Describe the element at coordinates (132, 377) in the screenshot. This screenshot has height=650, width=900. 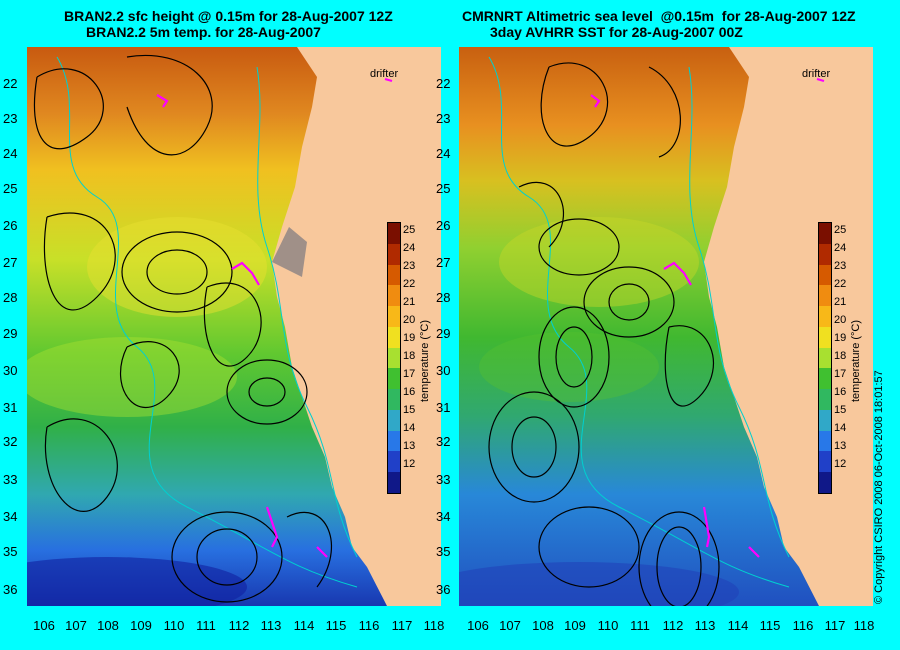
I see `warm-tongue` at that location.